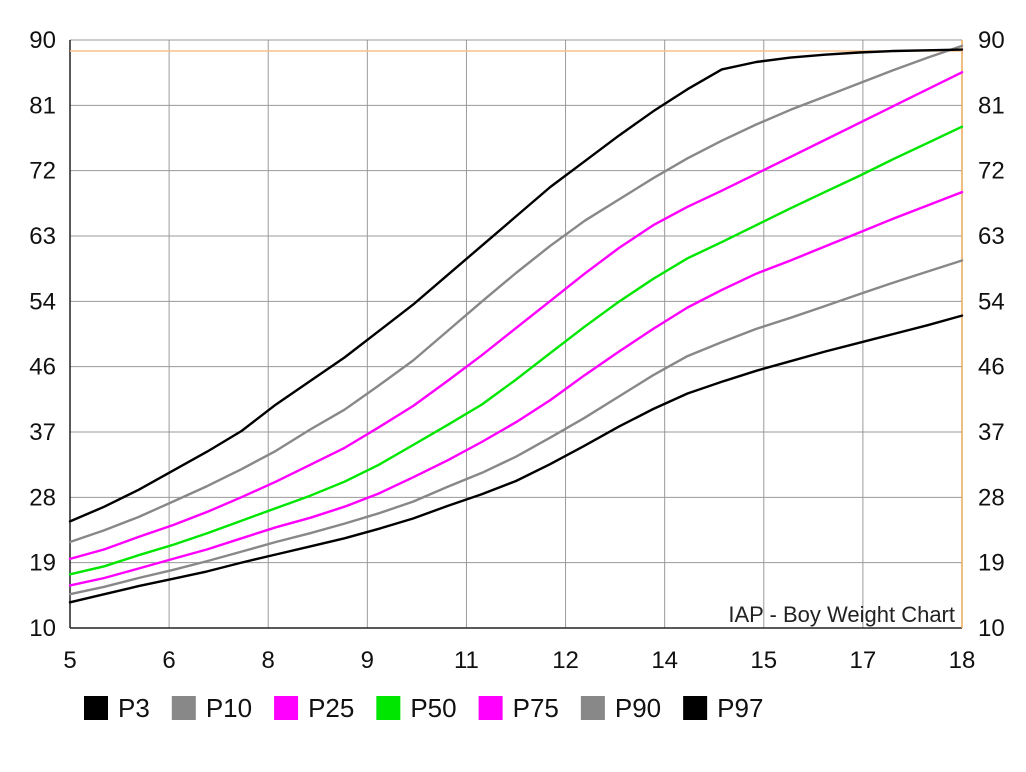 This screenshot has height=772, width=1026. Describe the element at coordinates (42, 563) in the screenshot. I see `y-tick-label-left: 19` at that location.